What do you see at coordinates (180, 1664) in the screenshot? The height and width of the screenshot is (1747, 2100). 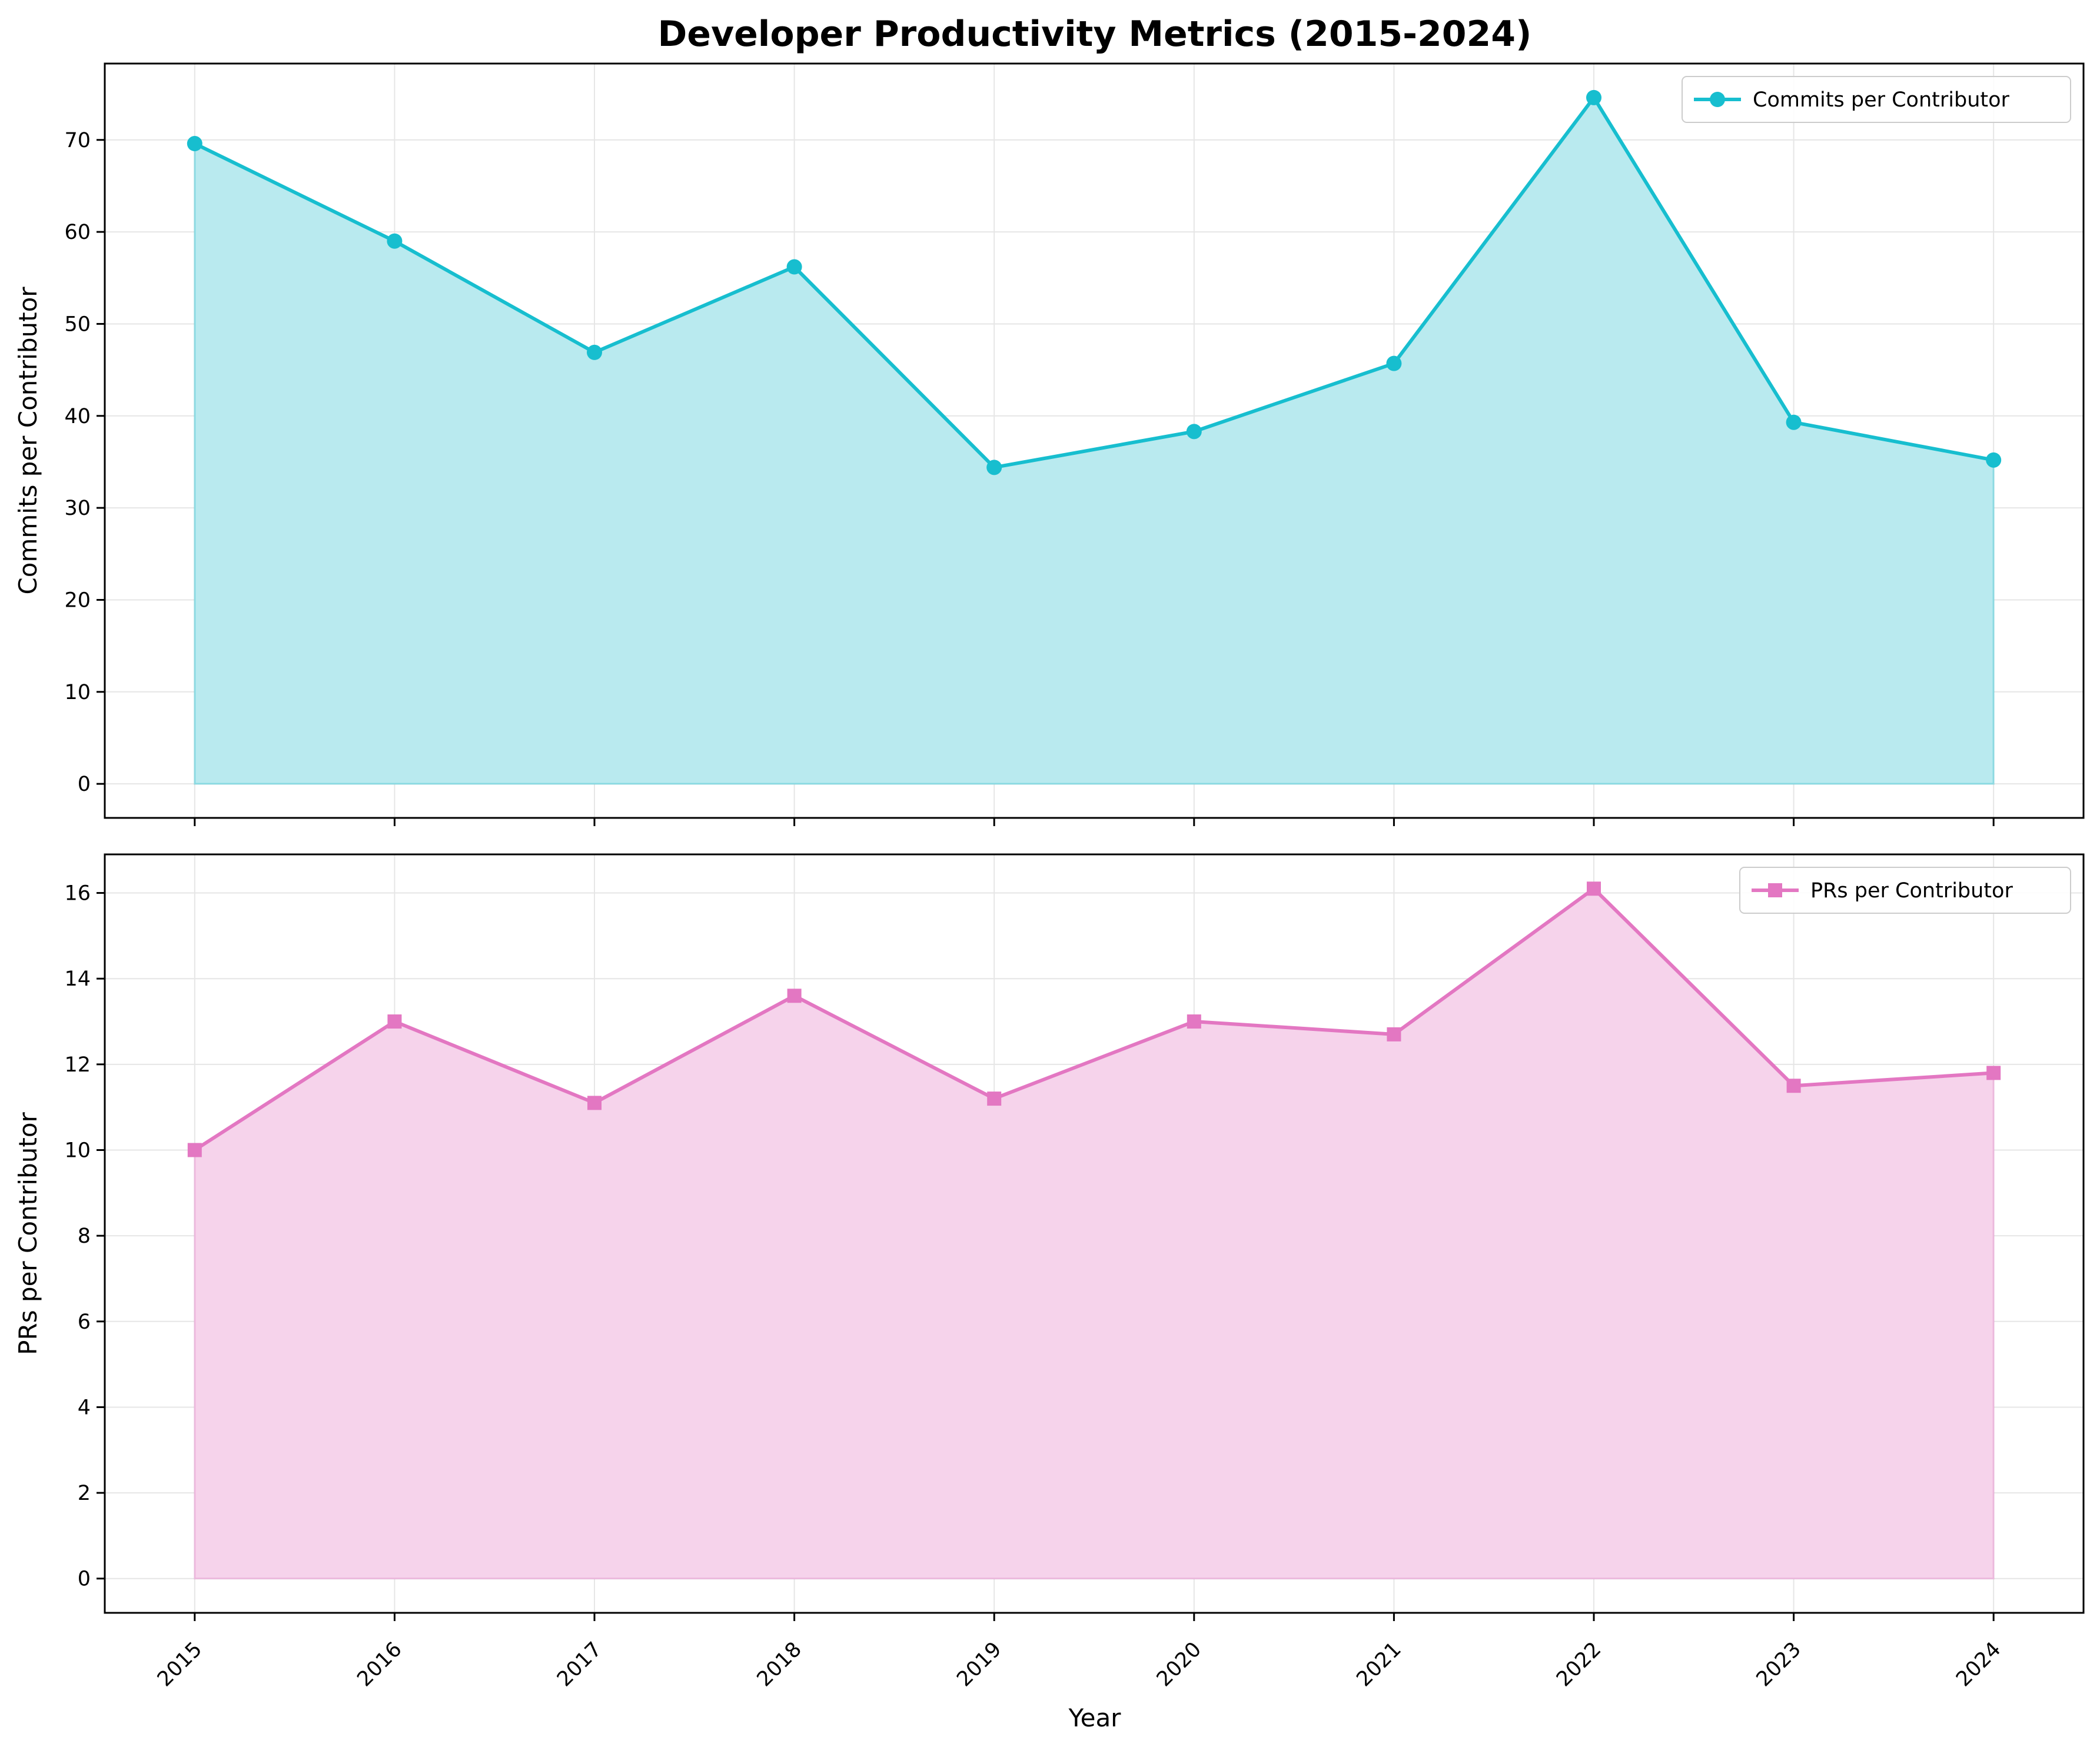 I see `x-tick-label: 2015` at bounding box center [180, 1664].